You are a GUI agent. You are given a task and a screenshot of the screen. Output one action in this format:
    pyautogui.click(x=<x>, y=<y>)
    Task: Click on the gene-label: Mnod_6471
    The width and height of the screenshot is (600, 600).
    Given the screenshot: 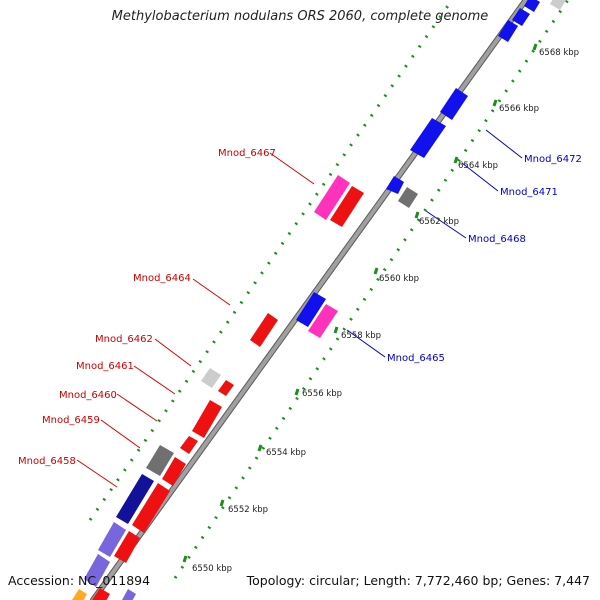 What is the action you would take?
    pyautogui.click(x=529, y=192)
    